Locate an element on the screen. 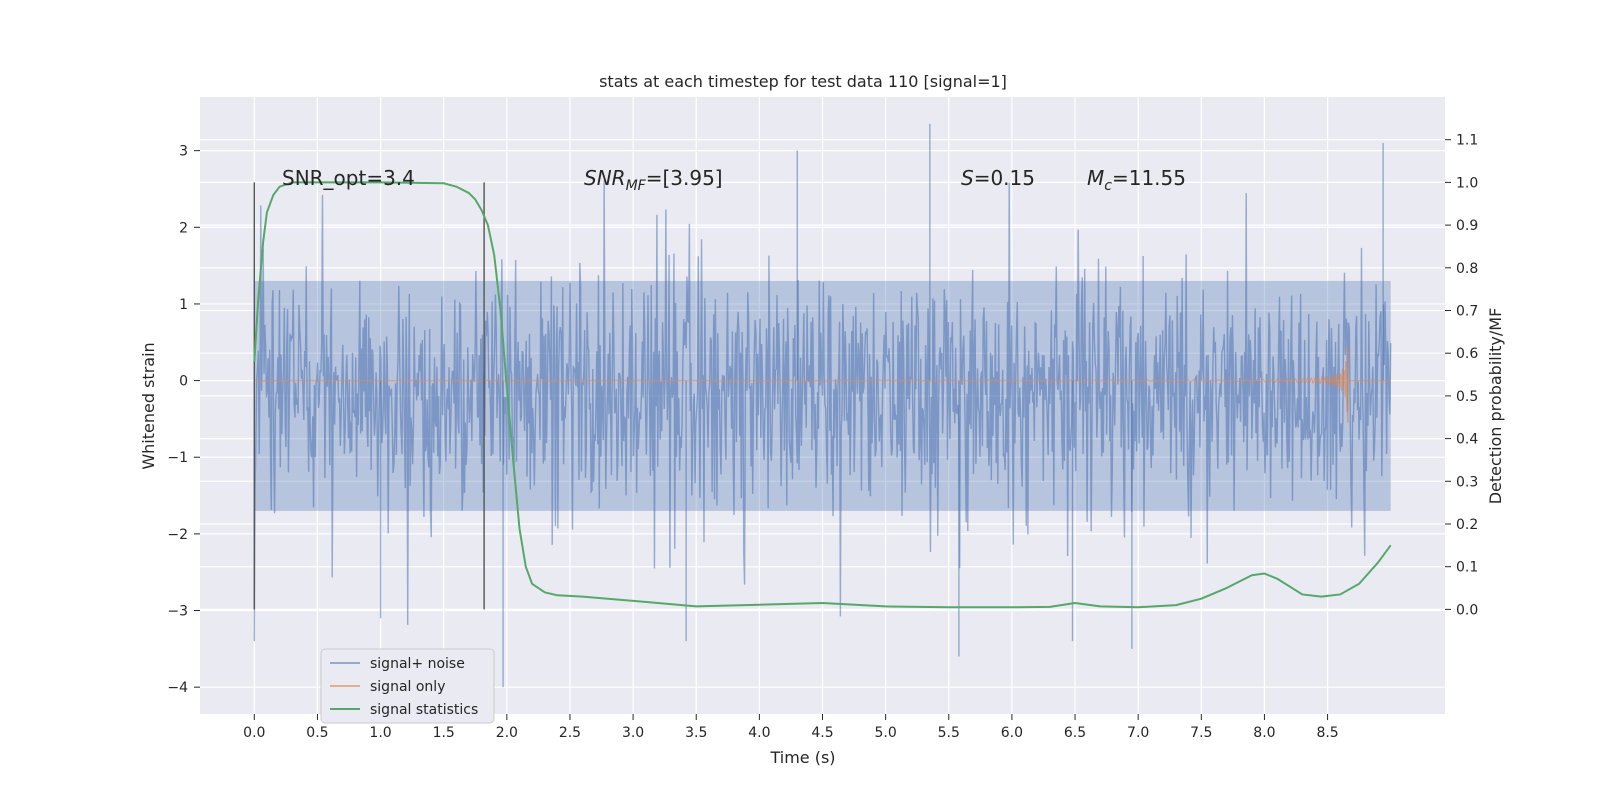  y2-tick-label: 1.0 is located at coordinates (1467, 183).